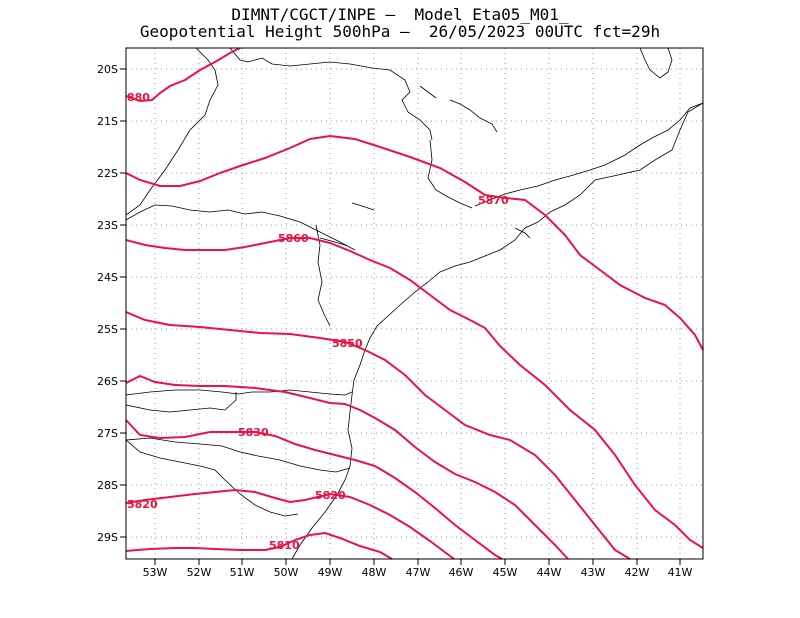 This screenshot has width=800, height=618. Describe the element at coordinates (505, 572) in the screenshot. I see `lon-label-45w: 45W` at that location.